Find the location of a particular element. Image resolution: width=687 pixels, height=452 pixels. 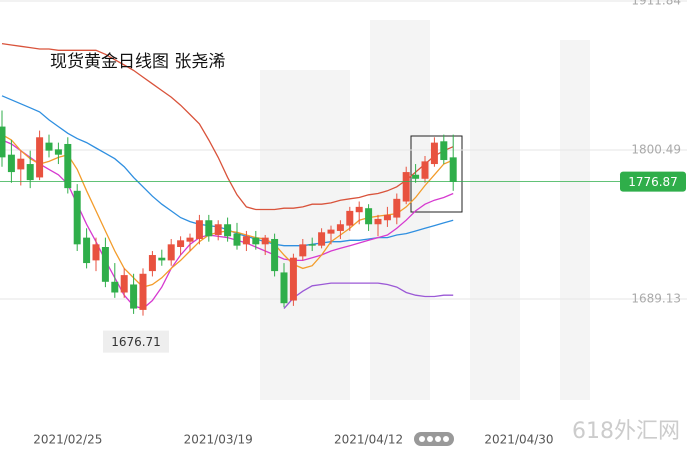

last-price-label: 1776.87 is located at coordinates (653, 182).